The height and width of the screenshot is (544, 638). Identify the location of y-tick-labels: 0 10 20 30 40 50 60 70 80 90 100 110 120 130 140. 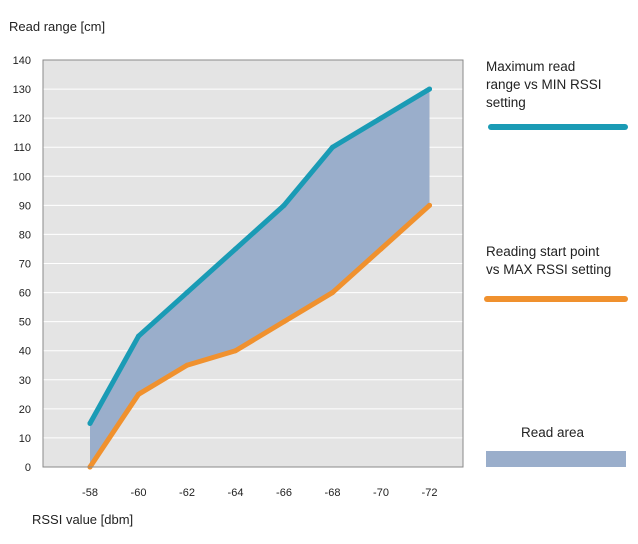
(22, 264).